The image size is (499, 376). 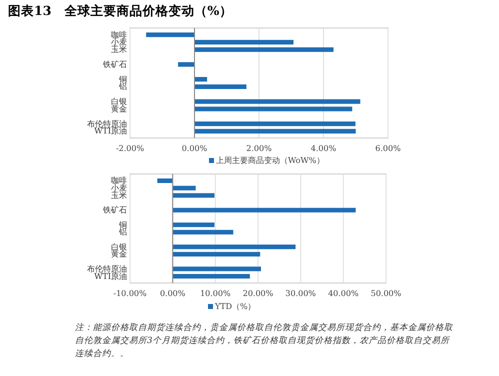 What do you see at coordinates (120, 10) in the screenshot?
I see `chart-title: 图表13 全球主要商品价格变动（%）` at bounding box center [120, 10].